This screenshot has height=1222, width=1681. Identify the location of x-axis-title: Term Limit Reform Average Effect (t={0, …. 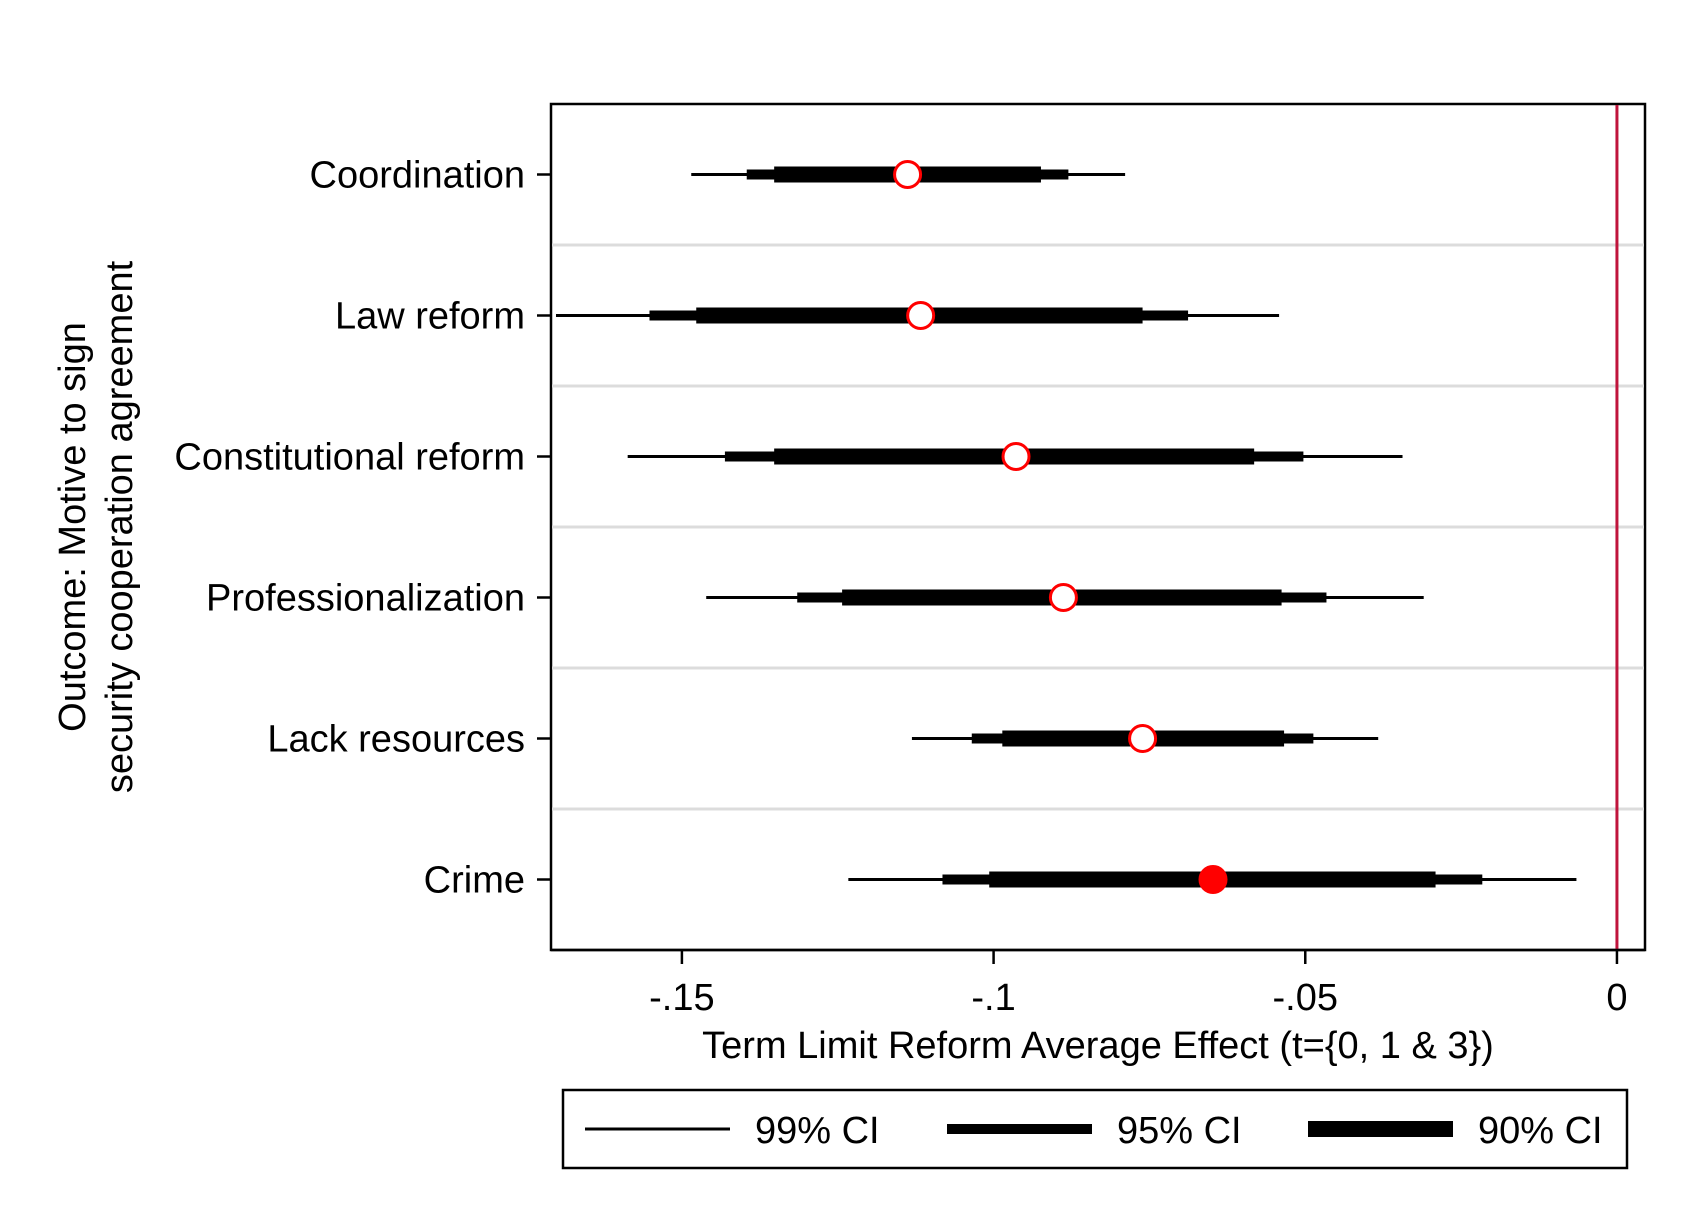
(1098, 1046).